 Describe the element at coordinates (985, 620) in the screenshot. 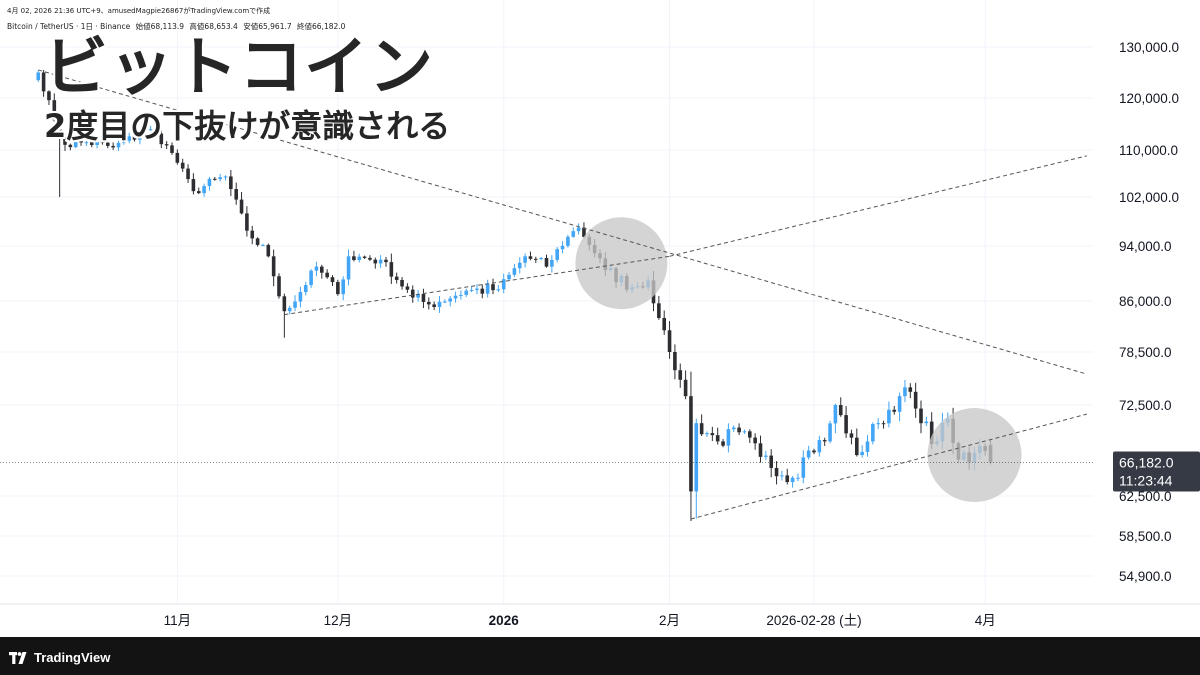

I see `x-tick-label: 4月` at that location.